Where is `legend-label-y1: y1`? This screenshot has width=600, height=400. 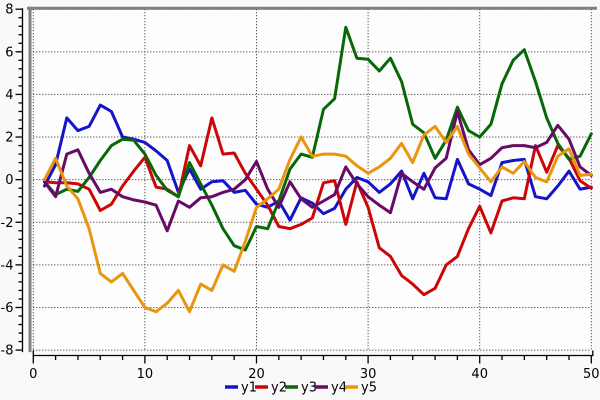
legend-label-y1: y1 is located at coordinates (249, 388).